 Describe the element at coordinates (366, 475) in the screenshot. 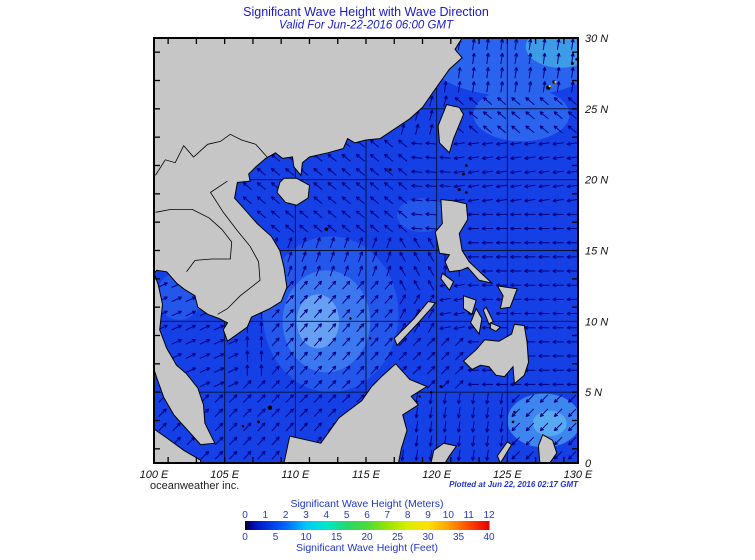

I see `longitude-axis-labels: 100 E 105 E 110 E 115 E 120 E 125 E 130 E` at that location.